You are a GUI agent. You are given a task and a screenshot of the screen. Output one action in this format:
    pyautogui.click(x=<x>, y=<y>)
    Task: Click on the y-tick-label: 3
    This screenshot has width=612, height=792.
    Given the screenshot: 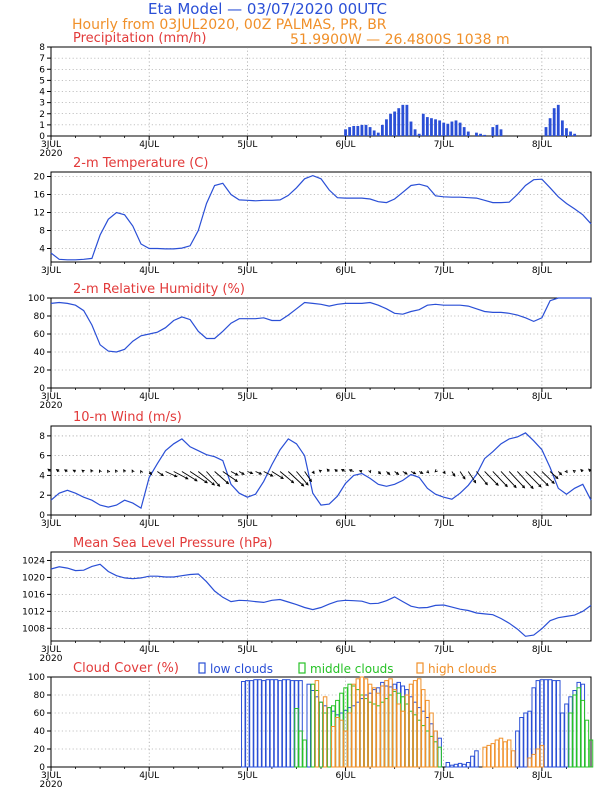 What is the action you would take?
    pyautogui.click(x=42, y=104)
    